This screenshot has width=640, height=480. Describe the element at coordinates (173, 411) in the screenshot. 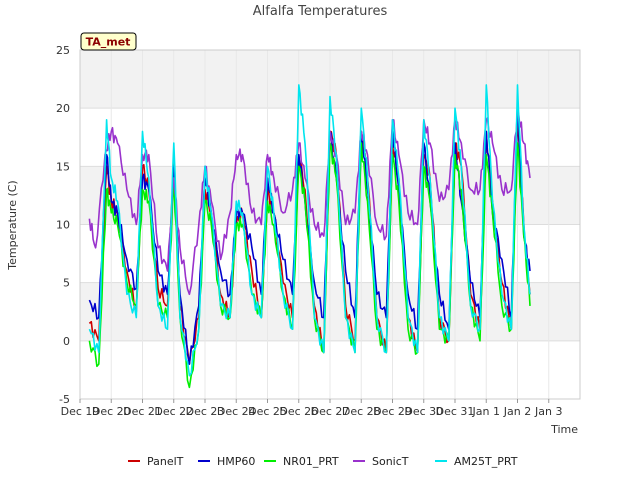

I see `x-tick-label: Dec 22` at that location.